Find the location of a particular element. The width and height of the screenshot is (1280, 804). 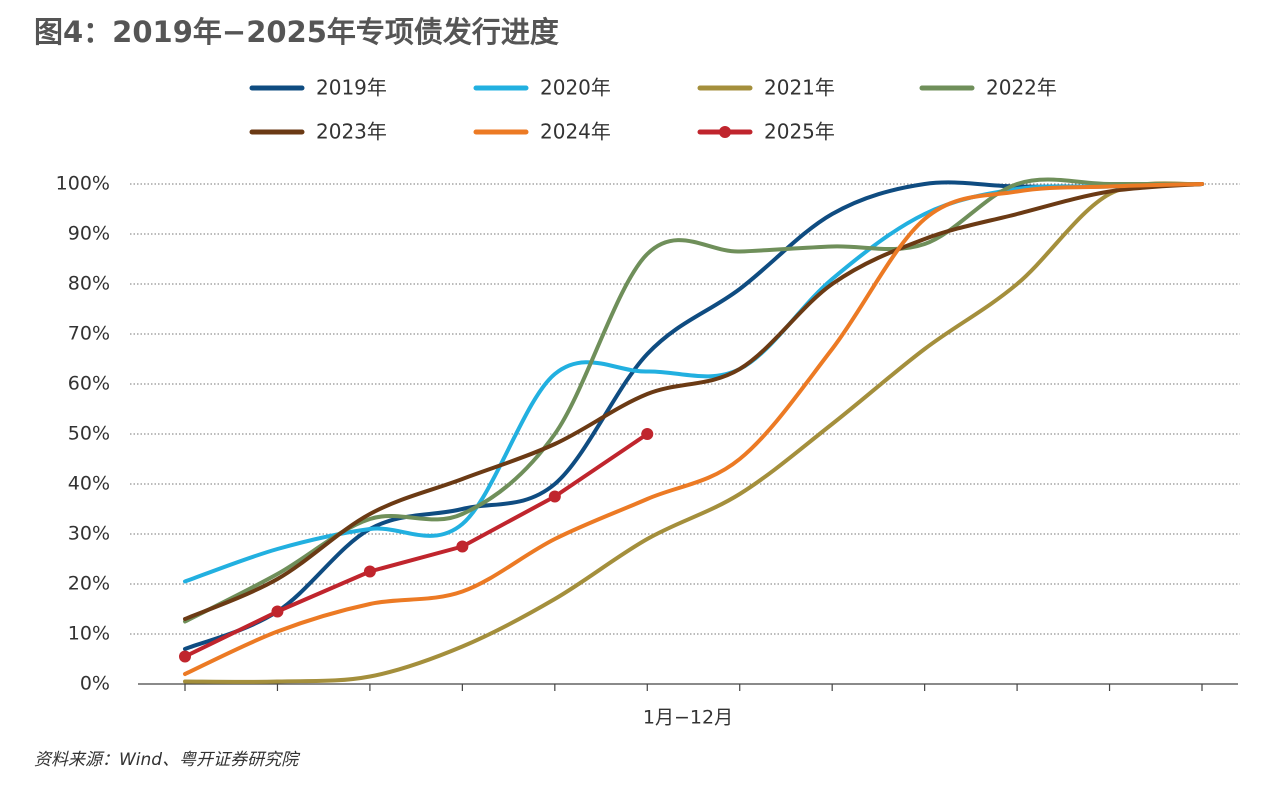

y-tick-label: 20% is located at coordinates (89, 584).